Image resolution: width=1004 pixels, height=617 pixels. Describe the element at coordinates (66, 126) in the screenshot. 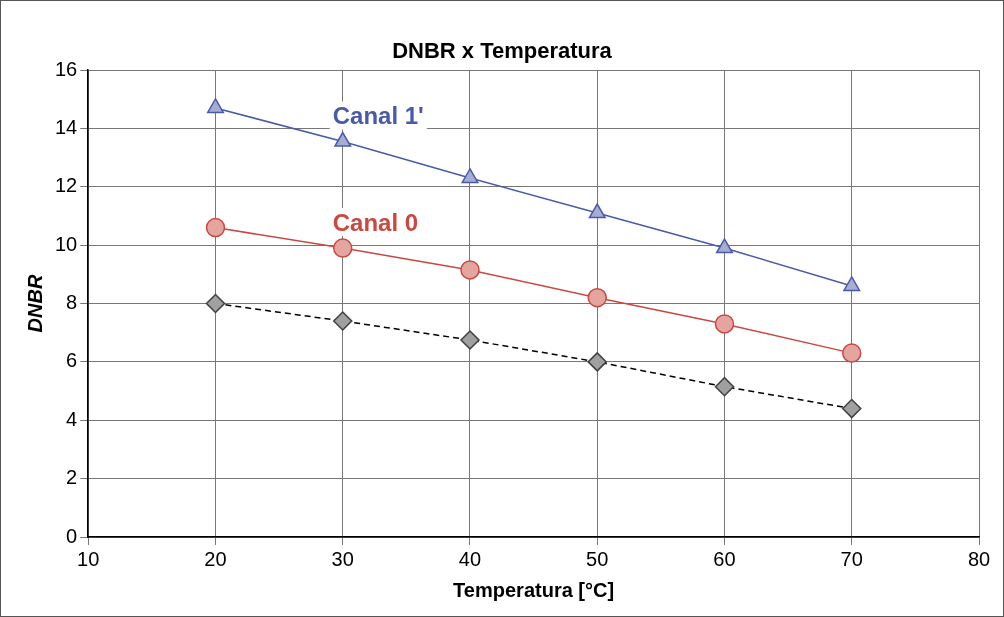

I see `y-tick-label: 14` at that location.